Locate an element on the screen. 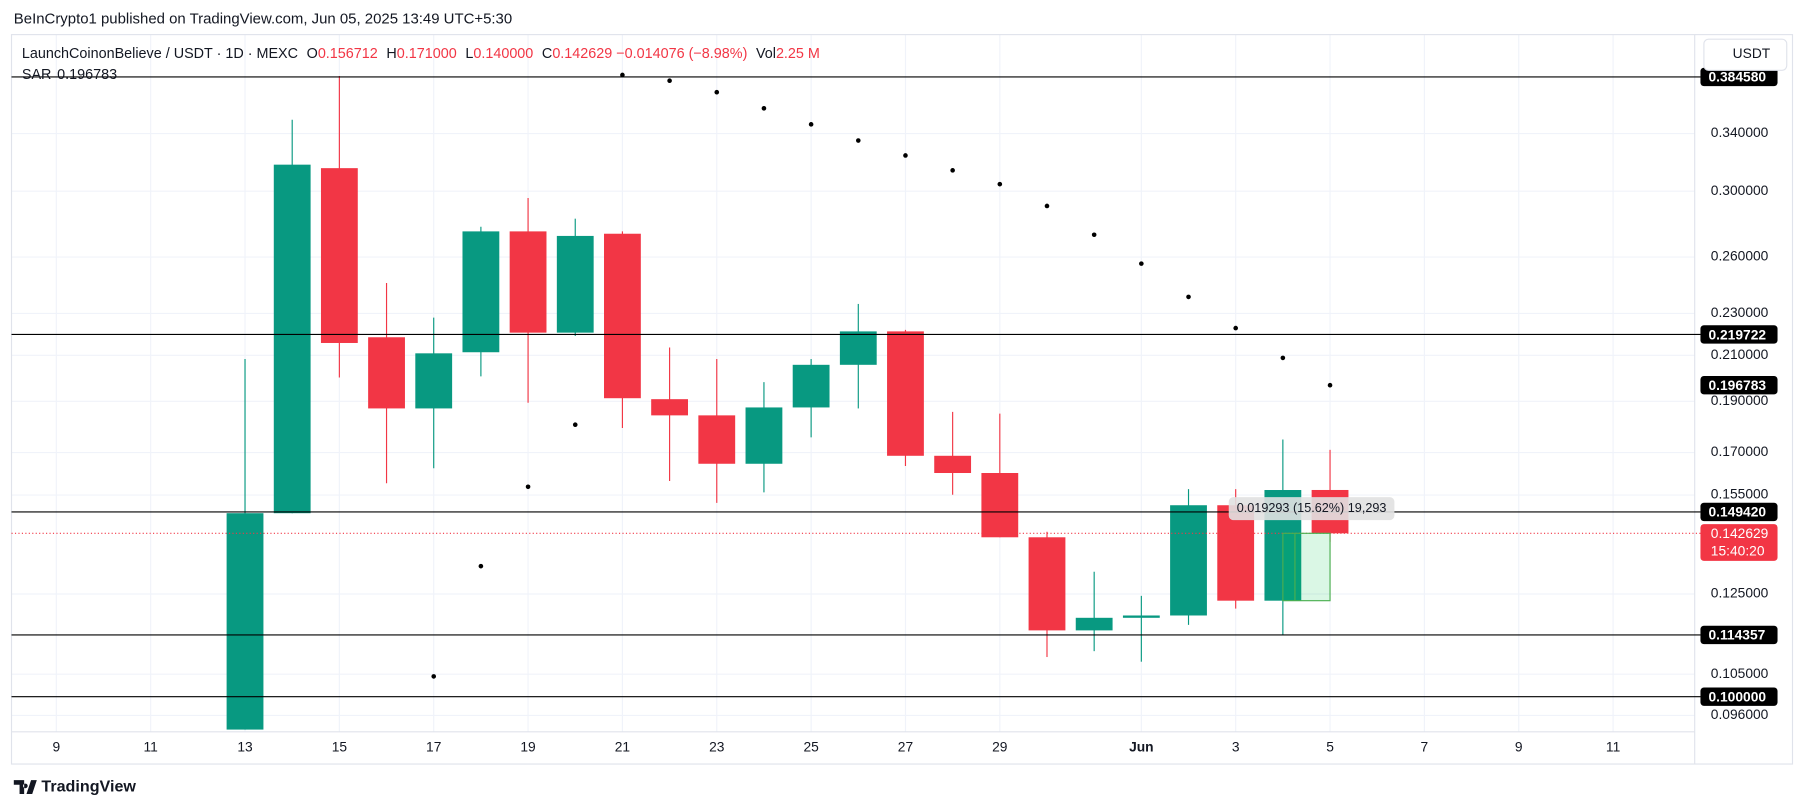  currency: USDT is located at coordinates (1752, 53).